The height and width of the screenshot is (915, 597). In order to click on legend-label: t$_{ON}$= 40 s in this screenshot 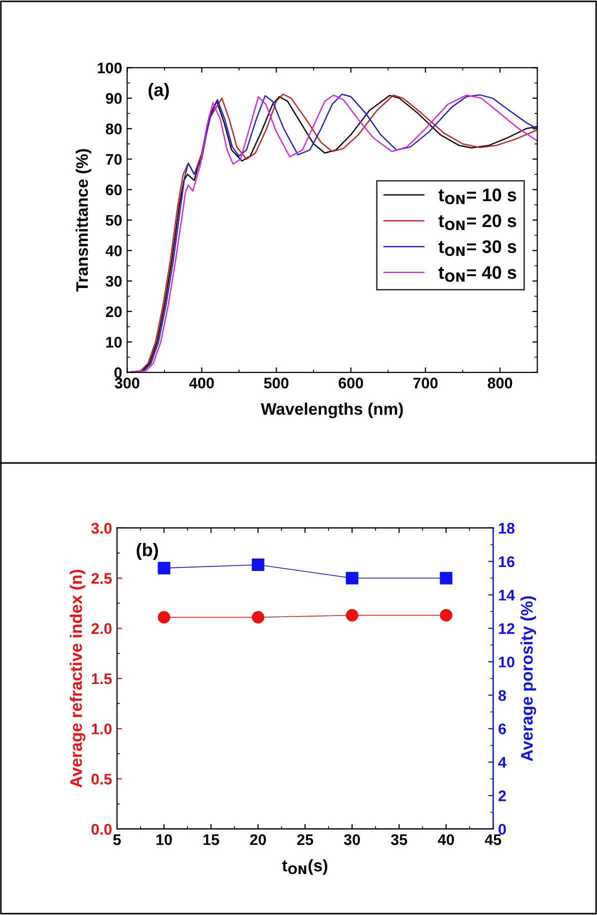, I will do `click(477, 274)`.